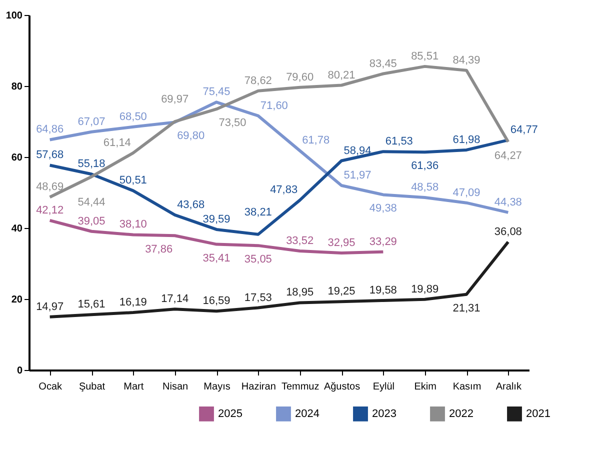 This screenshot has width=592, height=469. What do you see at coordinates (92, 164) in the screenshot?
I see `data-label: 55,18` at bounding box center [92, 164].